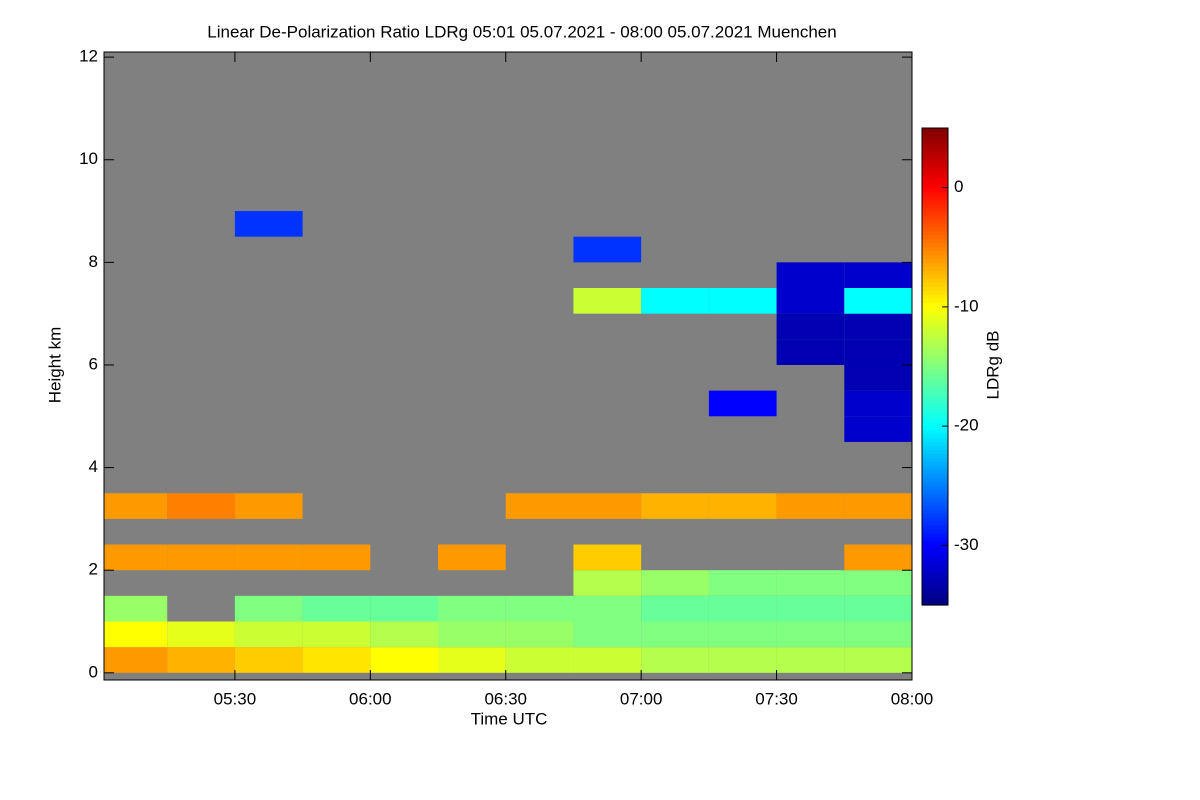 This screenshot has height=800, width=1200. What do you see at coordinates (641, 698) in the screenshot?
I see `x-tick-label: 07:00` at bounding box center [641, 698].